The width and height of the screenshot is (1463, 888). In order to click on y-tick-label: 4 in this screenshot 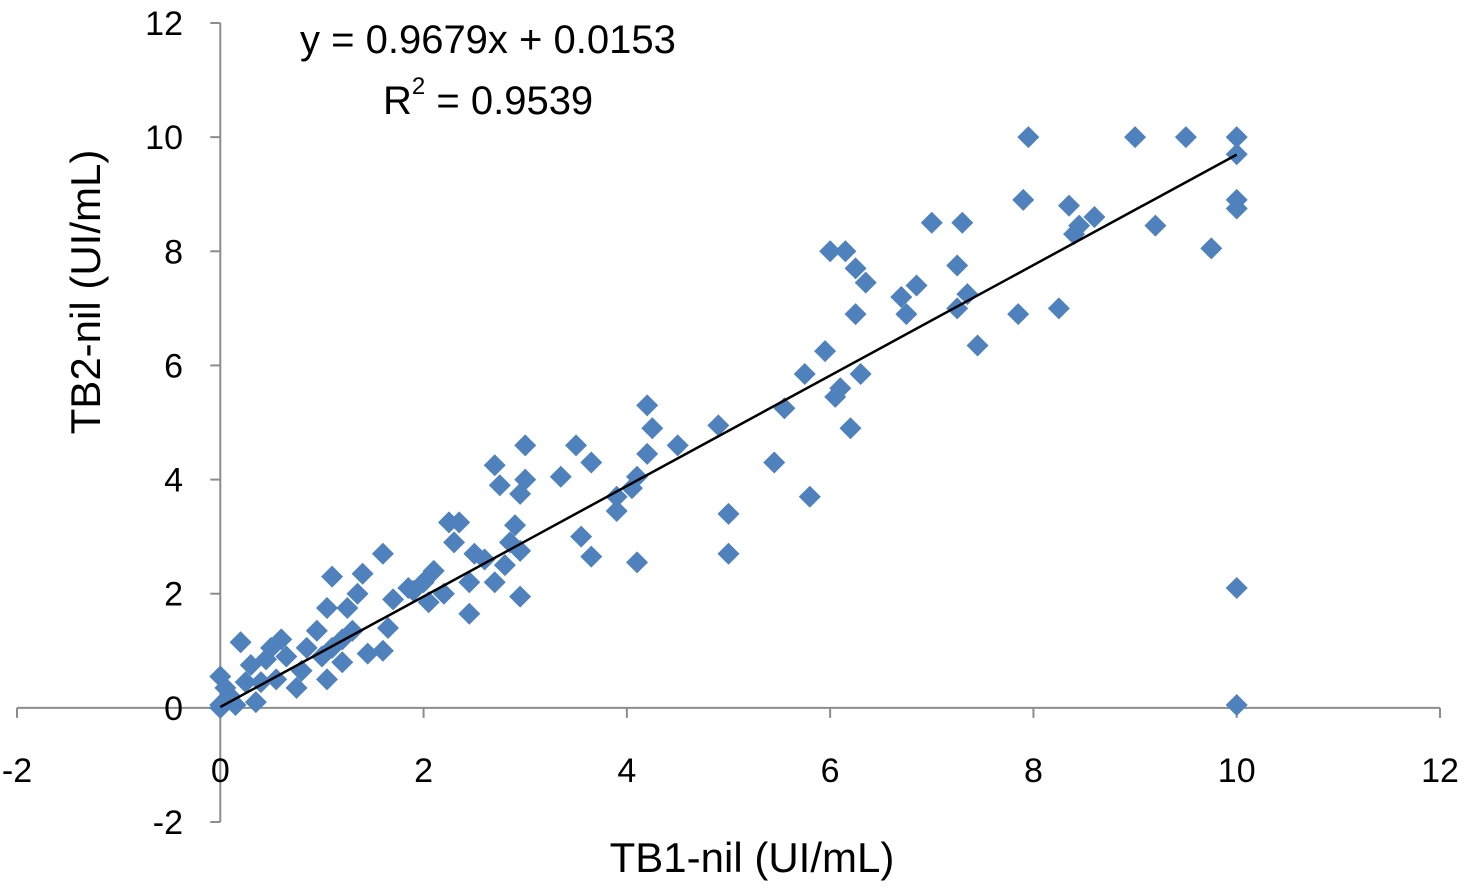, I will do `click(173, 481)`.